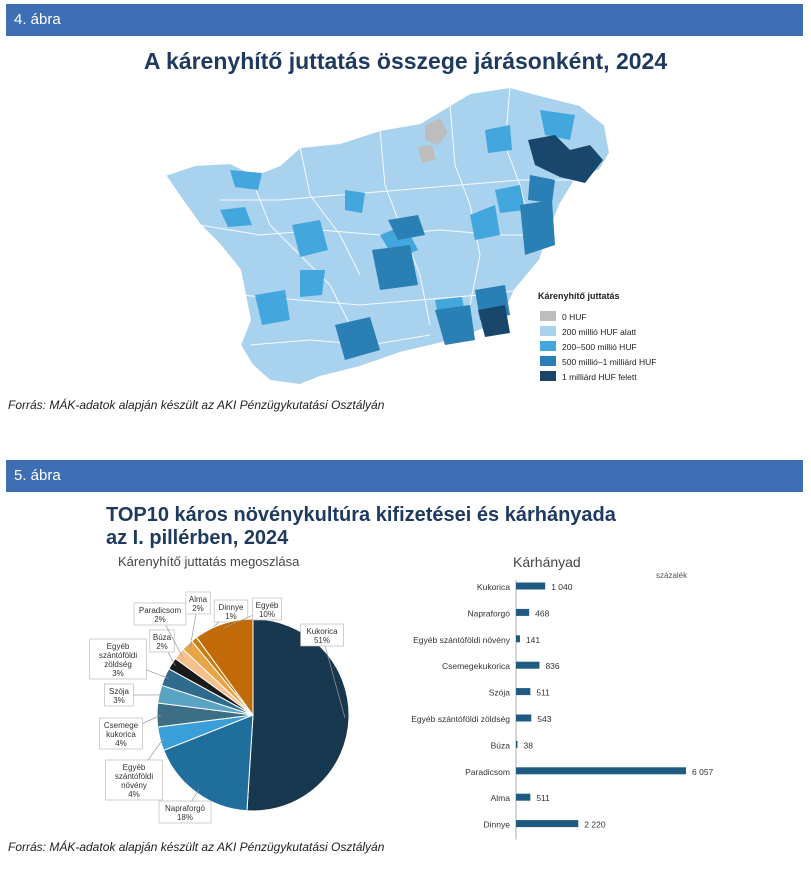  I want to click on pie-slice-label: Paradicsom, so click(160, 610).